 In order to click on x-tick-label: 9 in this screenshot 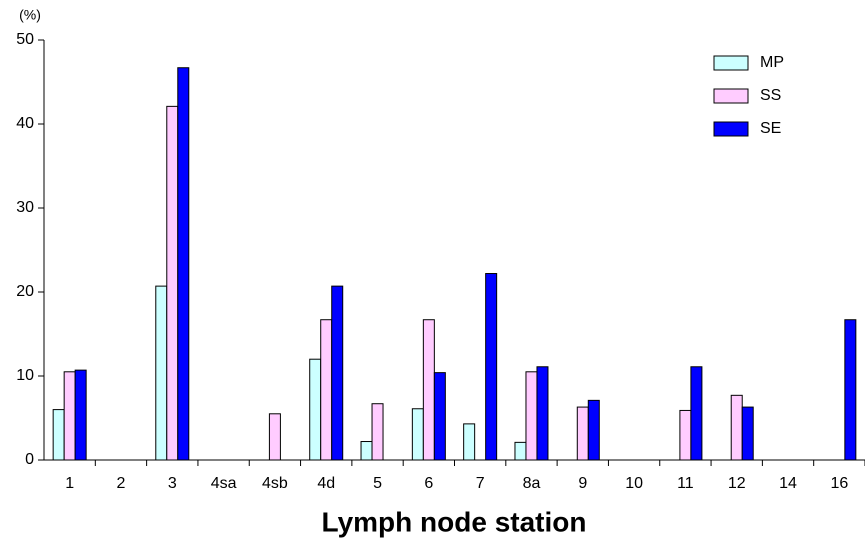, I will do `click(582, 483)`.